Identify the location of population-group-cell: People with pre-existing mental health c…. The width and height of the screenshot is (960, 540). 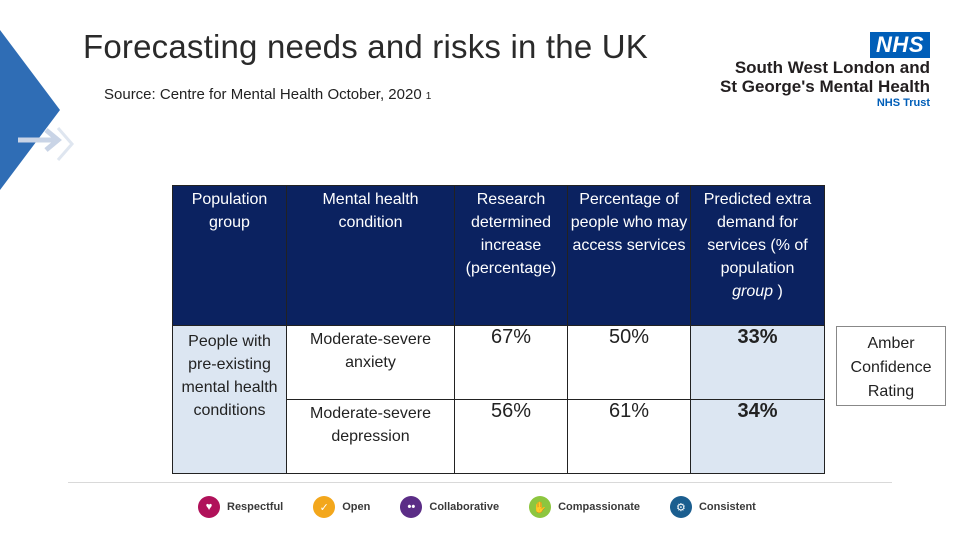
(229, 399).